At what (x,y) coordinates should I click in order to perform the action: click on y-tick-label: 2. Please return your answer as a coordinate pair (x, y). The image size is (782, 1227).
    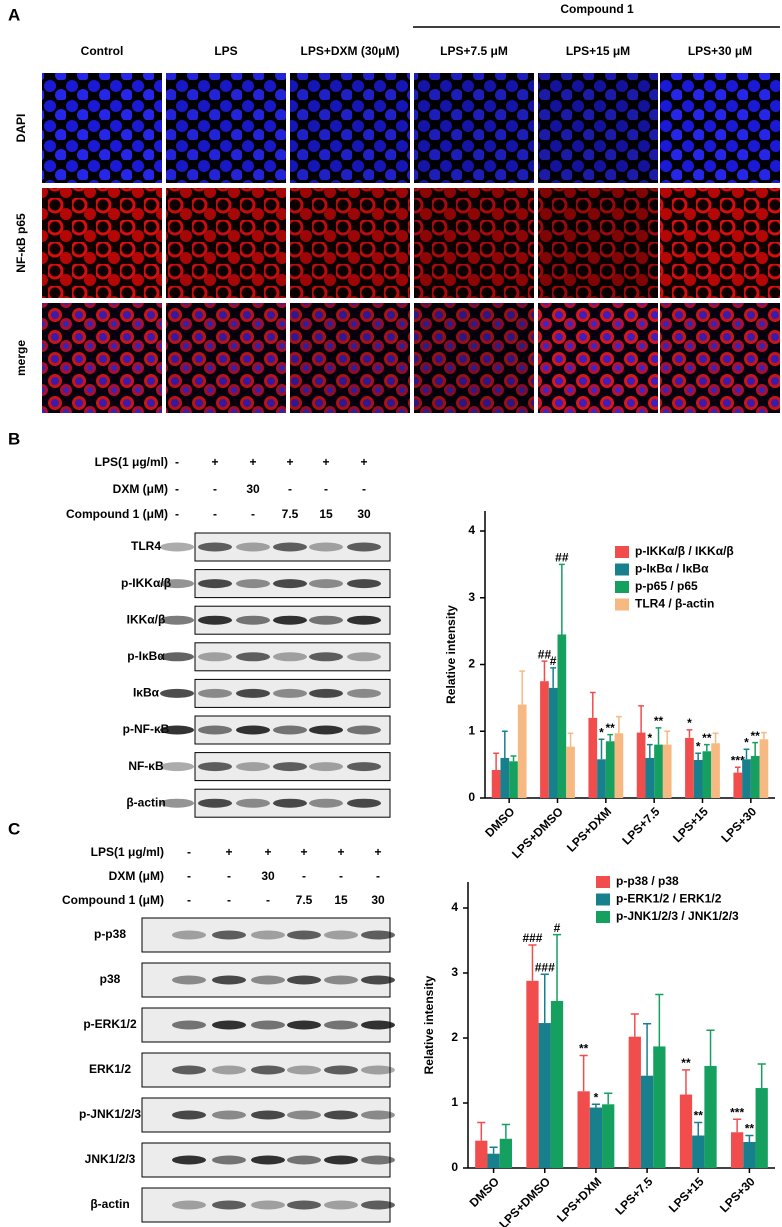
    Looking at the image, I should click on (471, 664).